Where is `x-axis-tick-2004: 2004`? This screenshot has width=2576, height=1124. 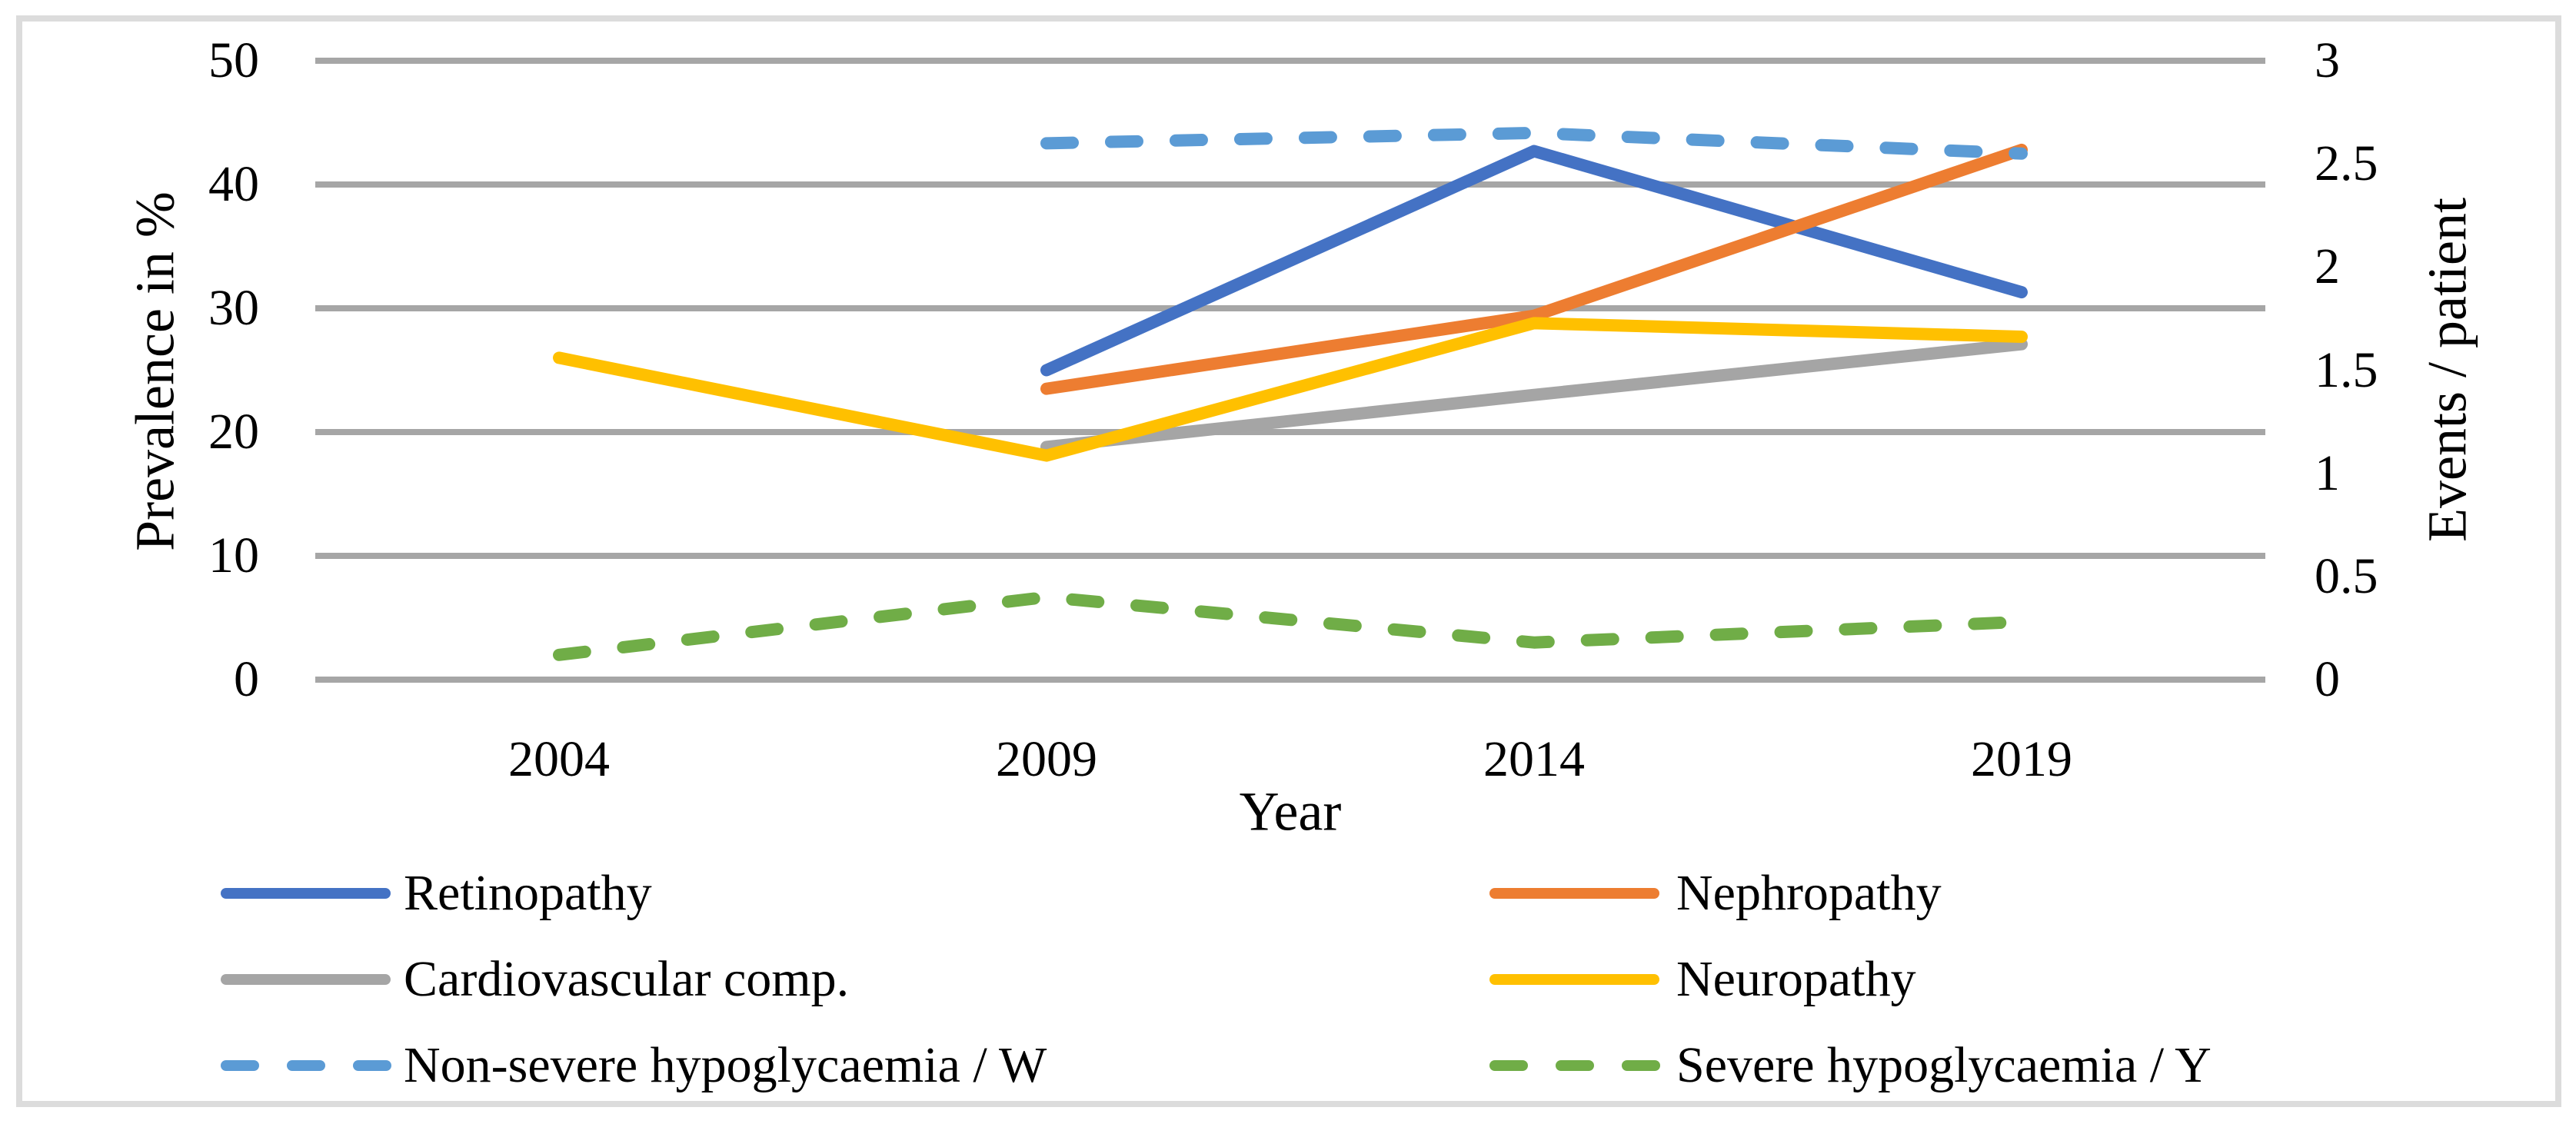 x-axis-tick-2004: 2004 is located at coordinates (559, 759).